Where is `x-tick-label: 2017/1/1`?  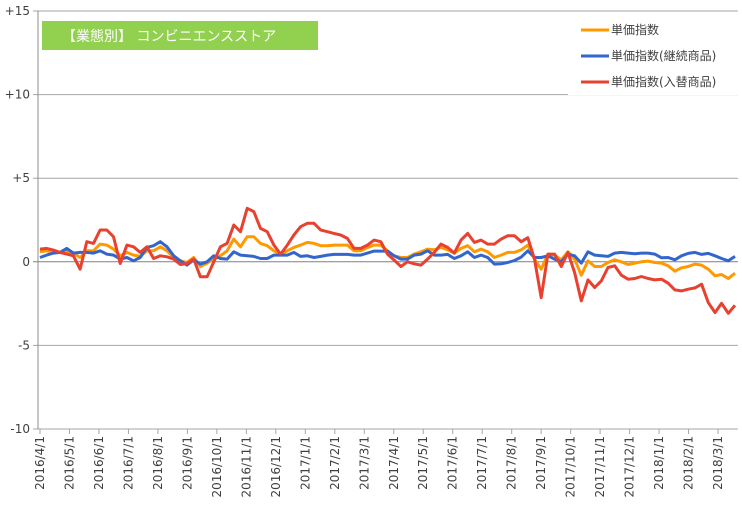 x-tick-label: 2017/1/1 is located at coordinates (305, 463).